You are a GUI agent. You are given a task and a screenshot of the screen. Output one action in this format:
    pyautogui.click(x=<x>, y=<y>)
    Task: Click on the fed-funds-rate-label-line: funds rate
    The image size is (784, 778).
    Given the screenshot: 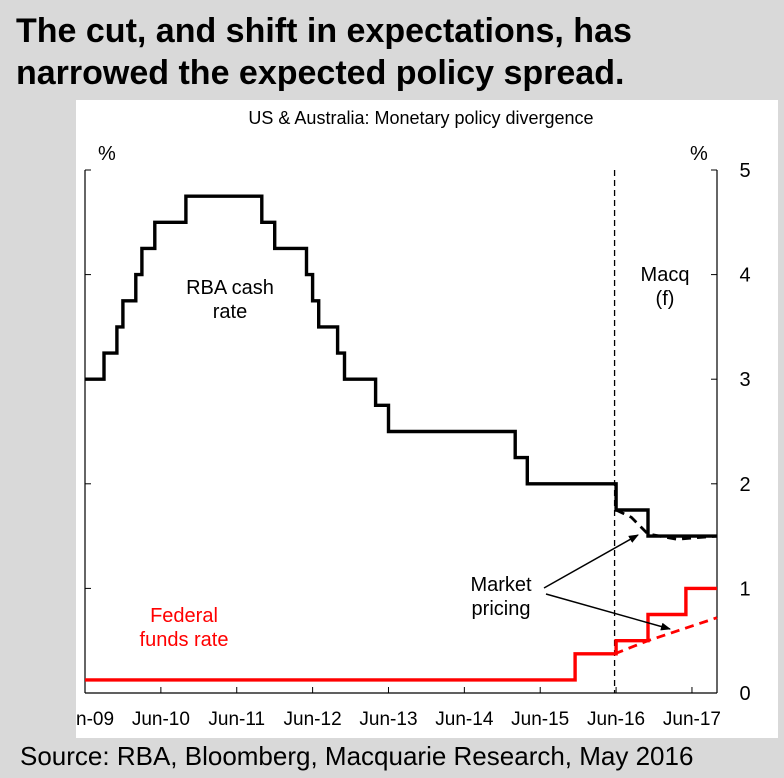 What is the action you would take?
    pyautogui.click(x=184, y=640)
    